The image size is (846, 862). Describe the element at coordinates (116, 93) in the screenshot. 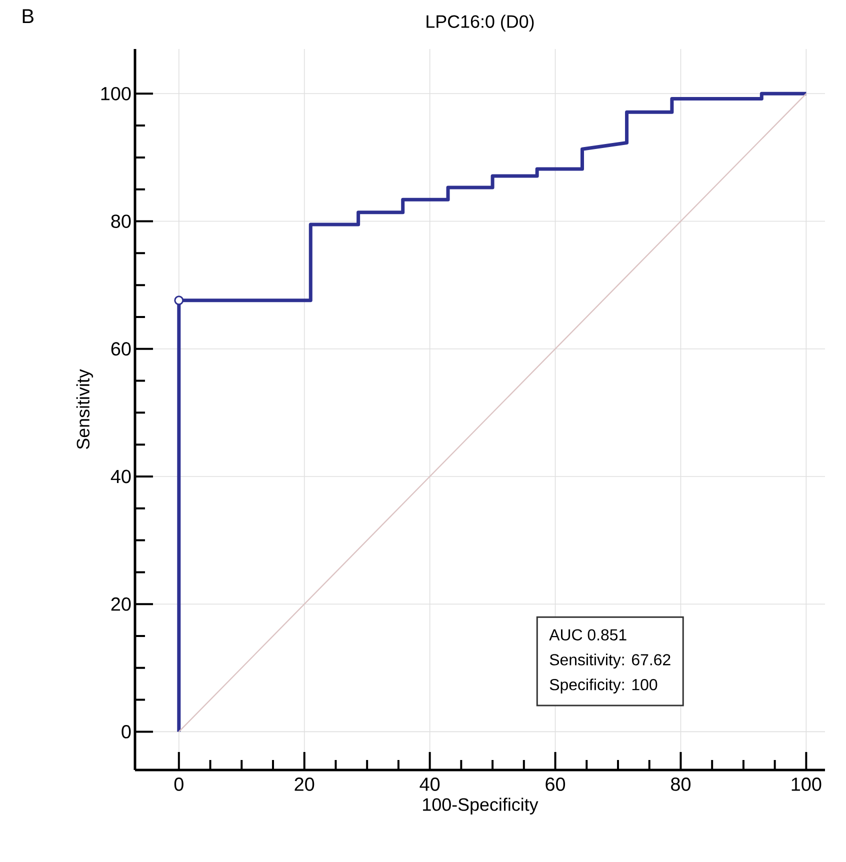

I see `y-tick-label: 100` at that location.